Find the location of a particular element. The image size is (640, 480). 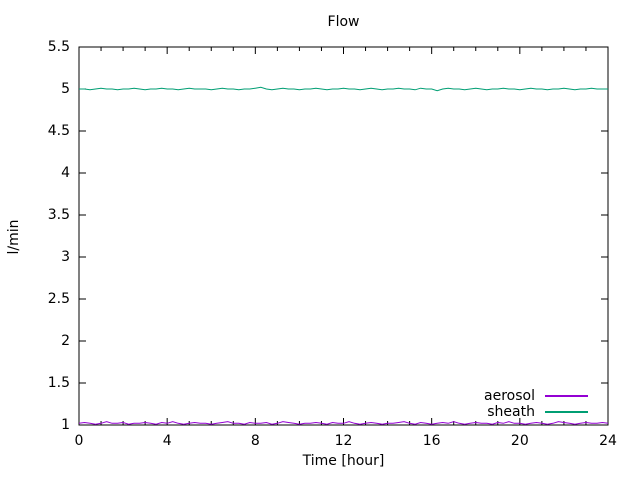

y-tick-label: 5.5 is located at coordinates (58, 47).